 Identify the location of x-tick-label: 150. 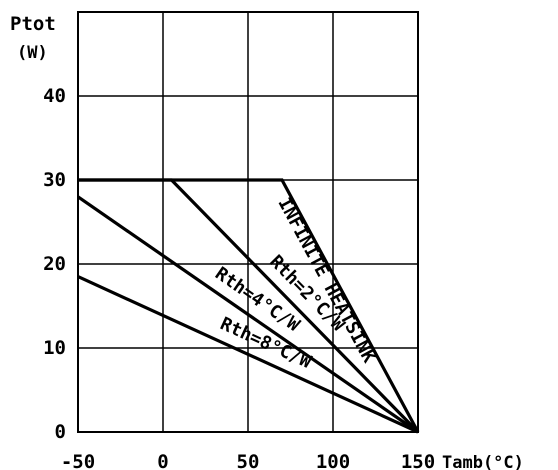
(418, 460).